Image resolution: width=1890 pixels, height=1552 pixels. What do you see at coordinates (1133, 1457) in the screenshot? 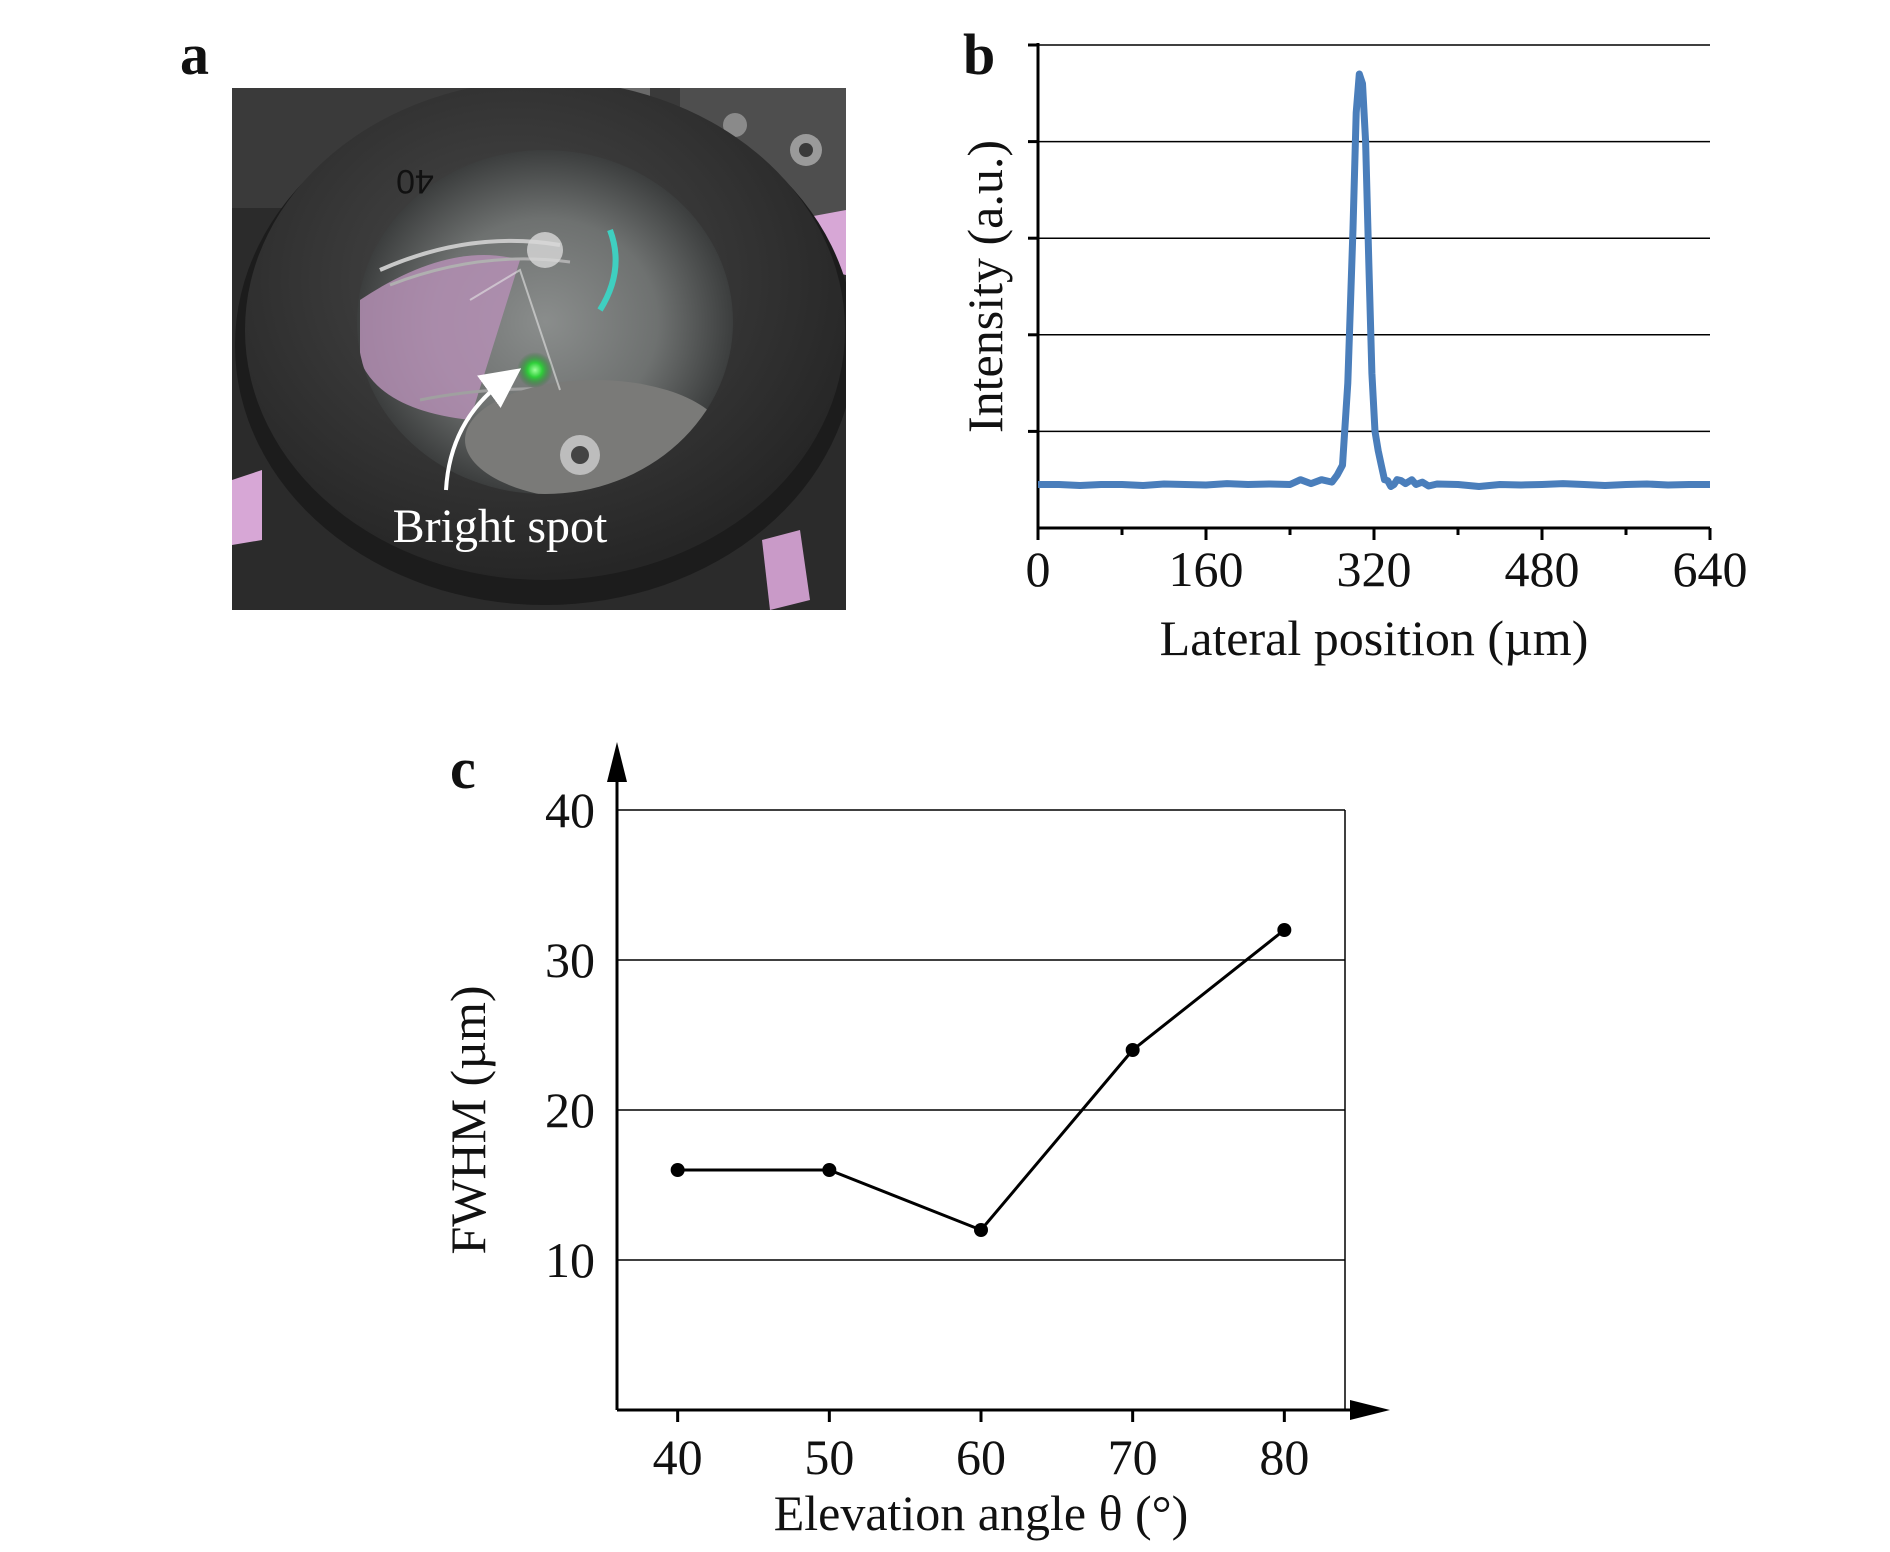
I see `x-tick-label: 70` at bounding box center [1133, 1457].